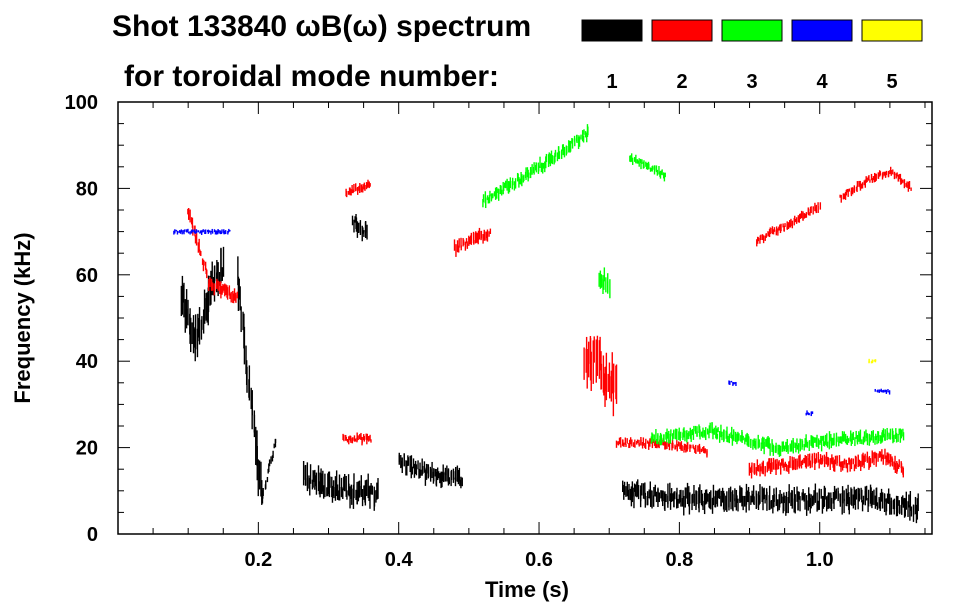 The width and height of the screenshot is (963, 615). What do you see at coordinates (679, 560) in the screenshot?
I see `x-tick-label: 0.8` at bounding box center [679, 560].